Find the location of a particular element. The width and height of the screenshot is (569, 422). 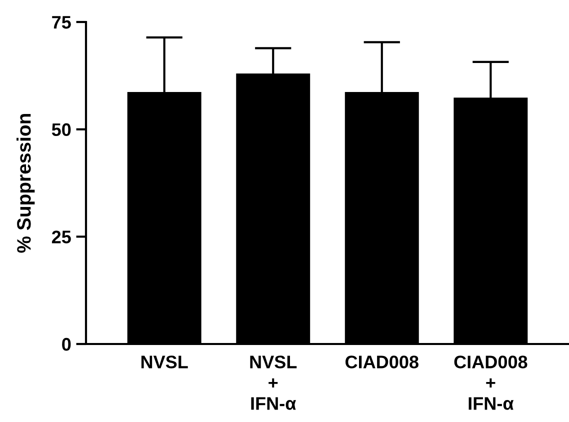

y-axis-title: % Suppression is located at coordinates (25, 183).